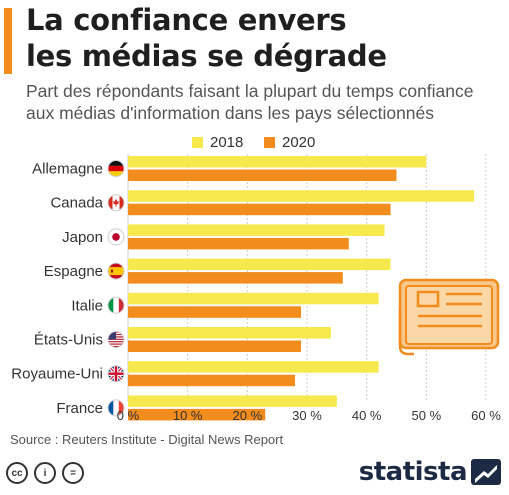 Image resolution: width=509 pixels, height=495 pixels. I want to click on x-tick-label: 20 %, so click(248, 415).